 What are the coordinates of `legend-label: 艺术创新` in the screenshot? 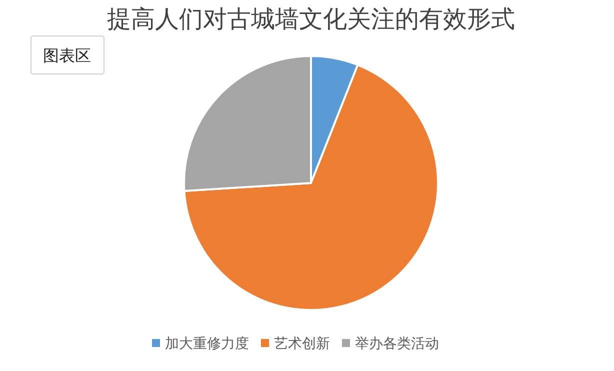 It's located at (302, 344).